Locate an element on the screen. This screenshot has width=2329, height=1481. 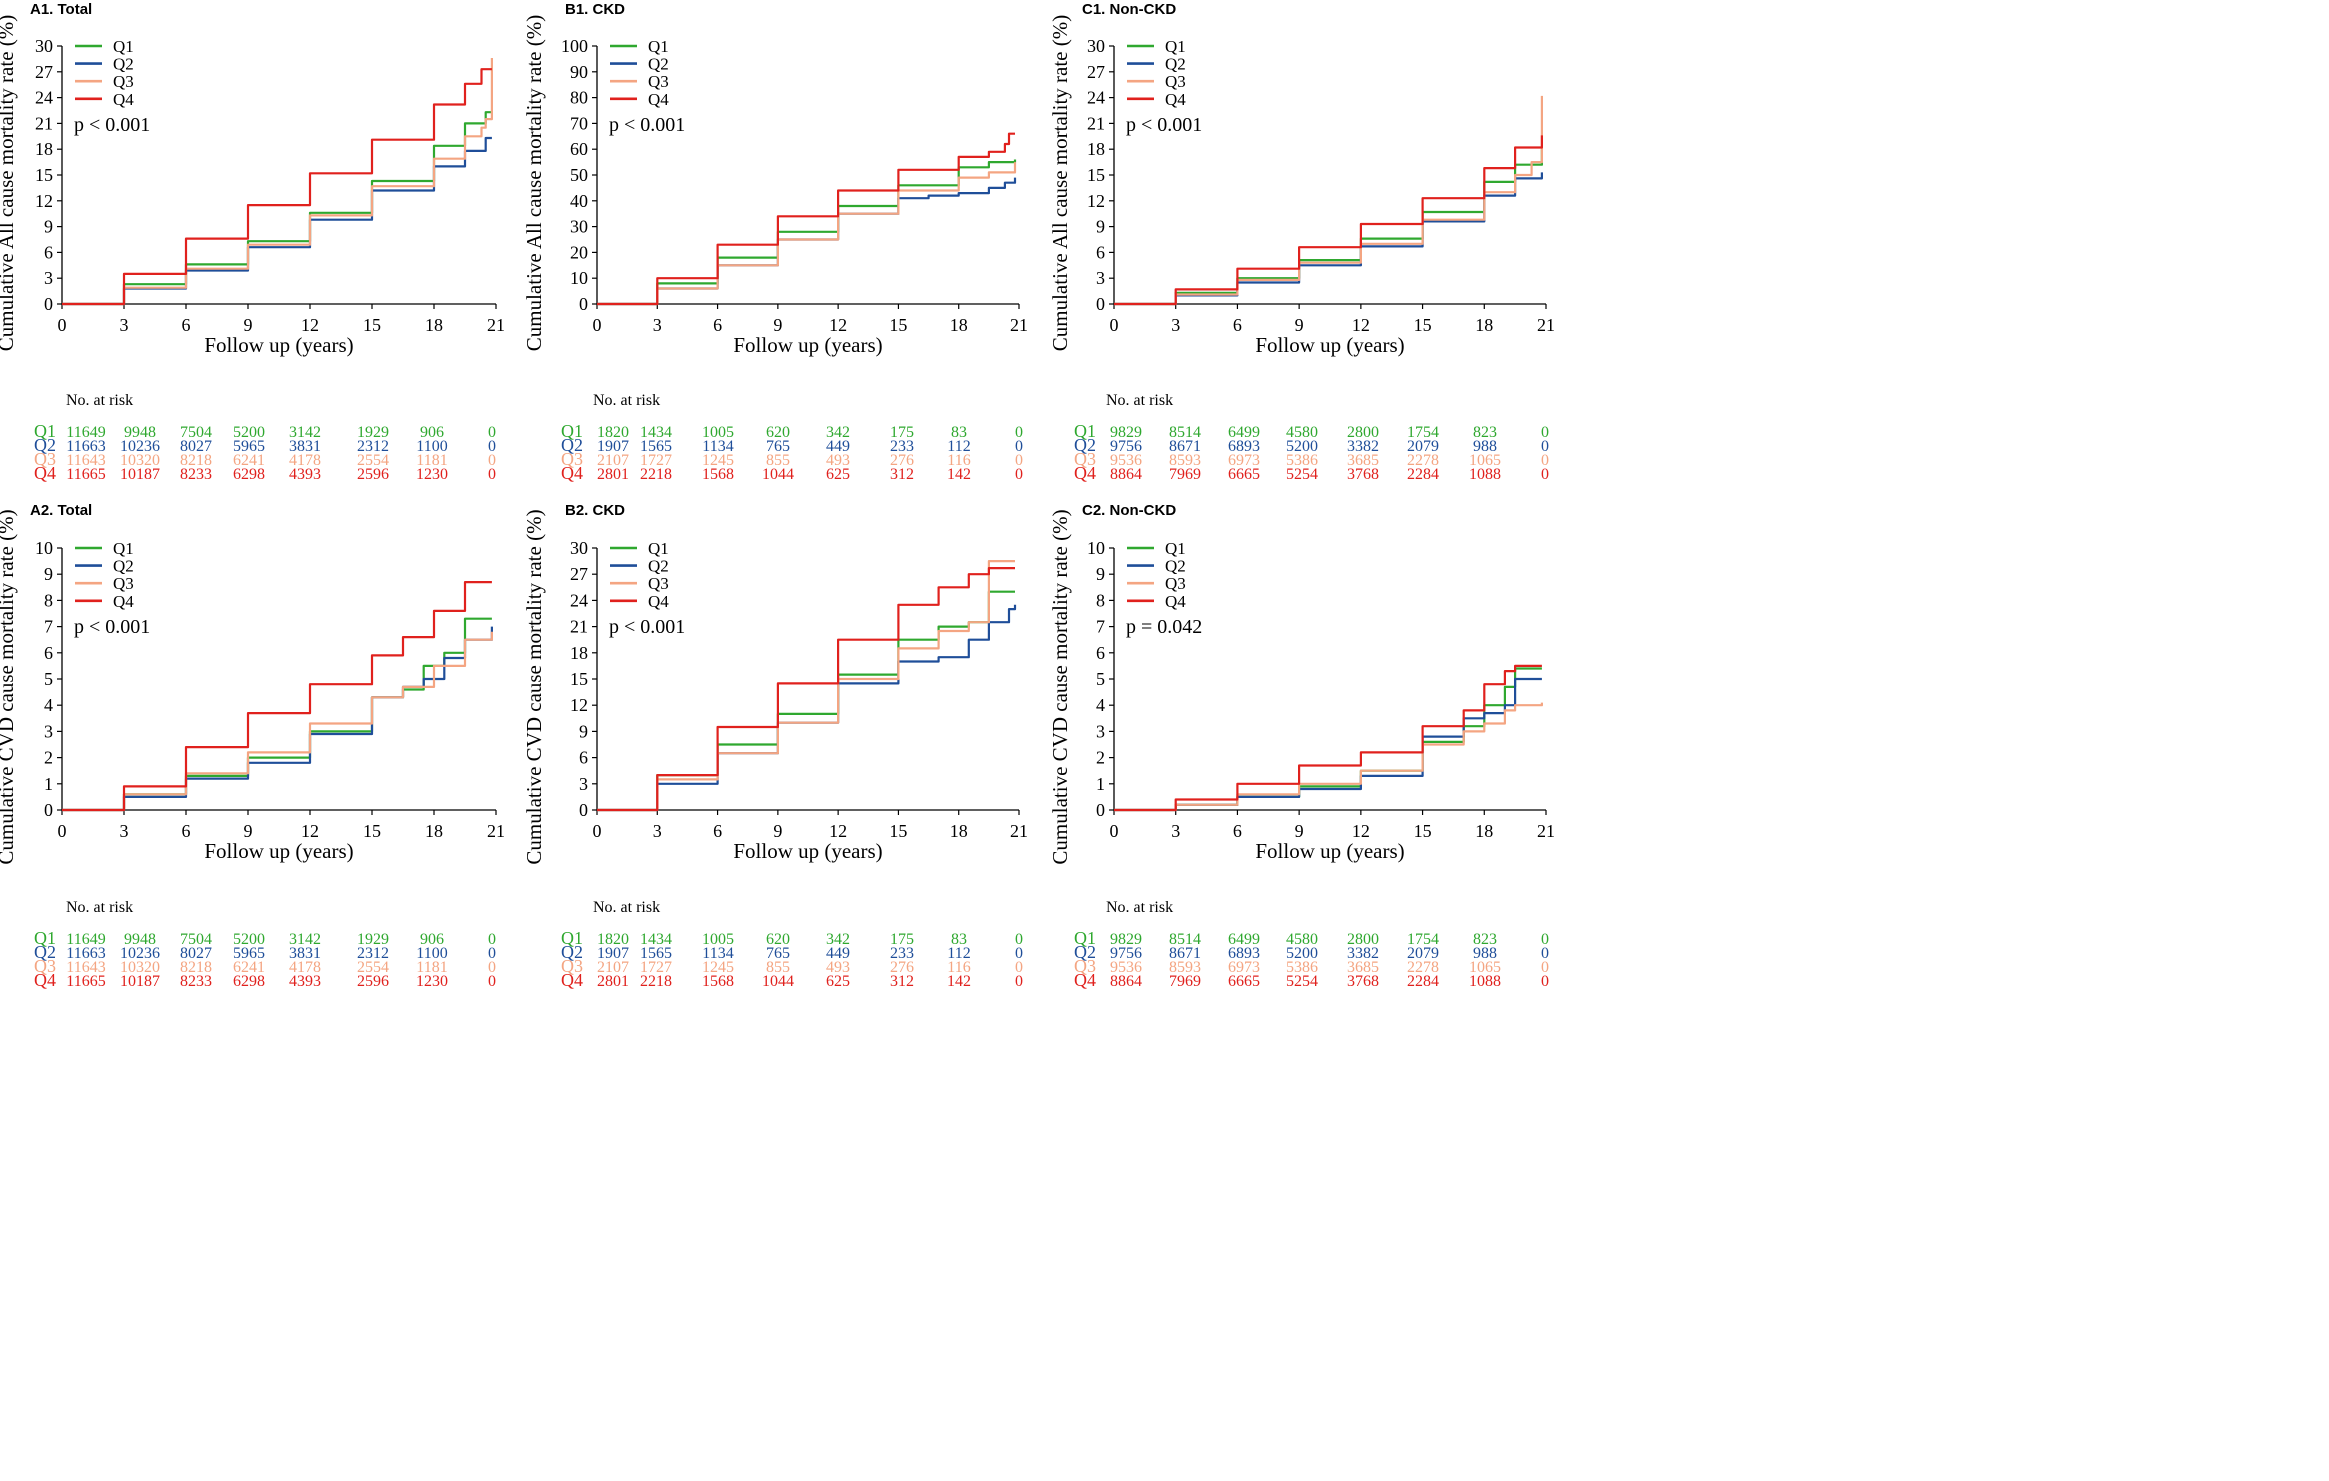
at-risk-count: 9829 is located at coordinates (1126, 939).